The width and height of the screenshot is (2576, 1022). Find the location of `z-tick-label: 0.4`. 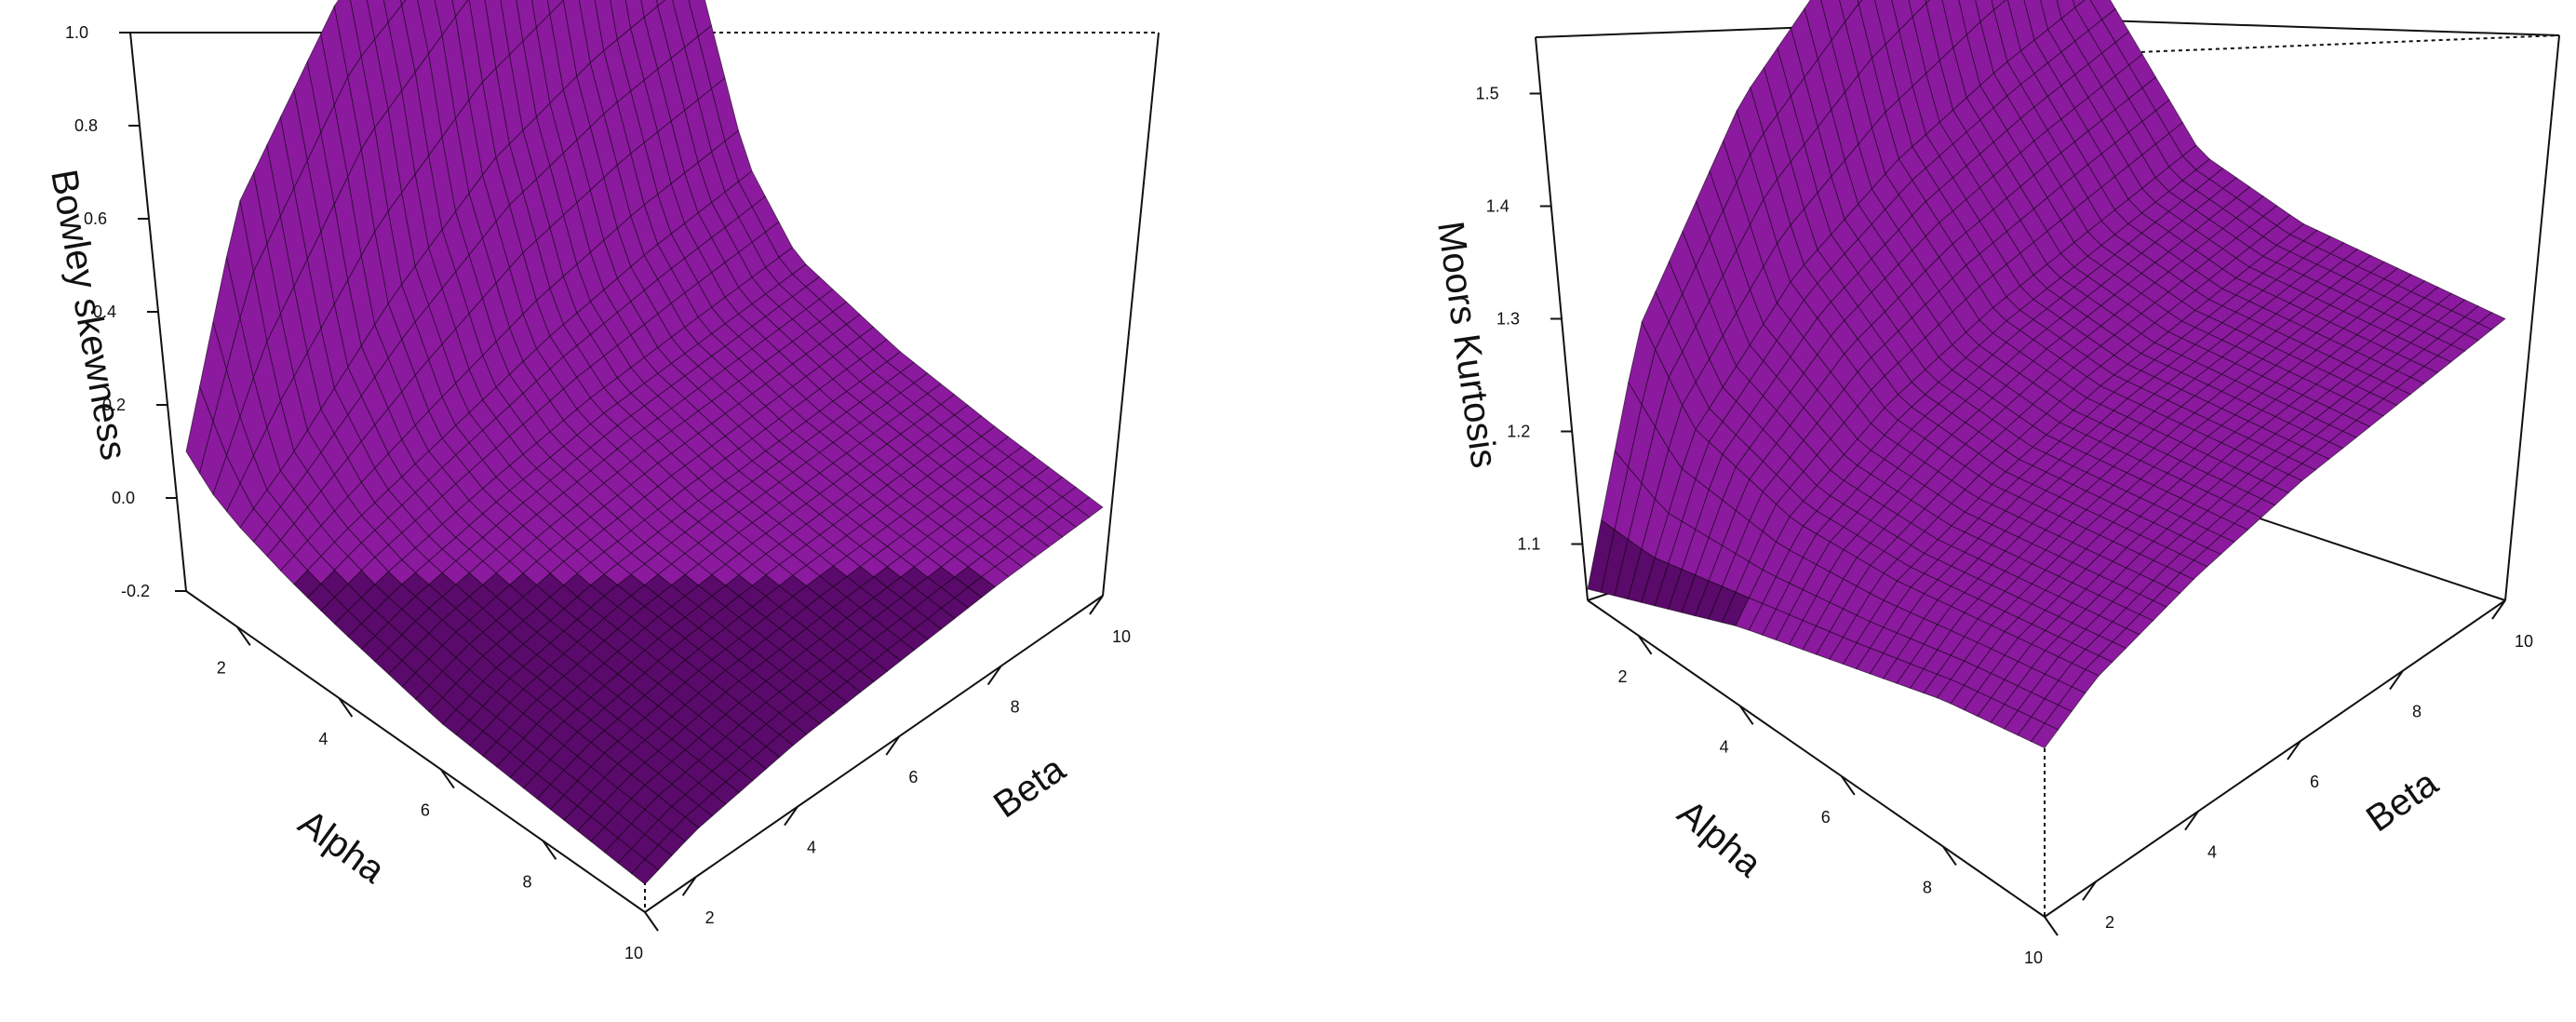

z-tick-label: 0.4 is located at coordinates (104, 312).